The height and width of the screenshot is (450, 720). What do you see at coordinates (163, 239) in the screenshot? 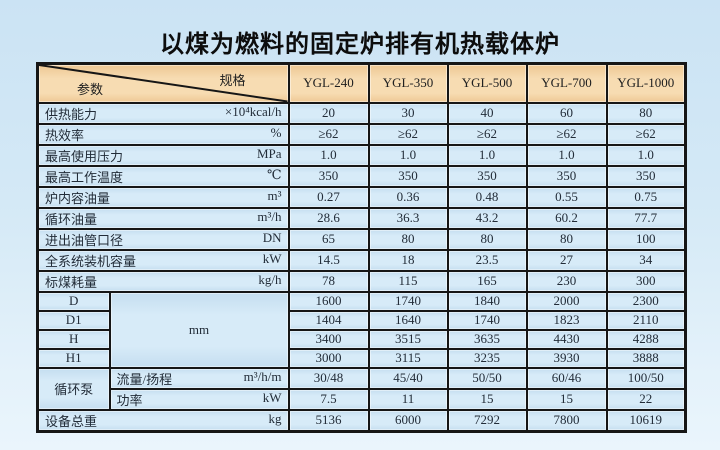
I see `param-cell: 进出油管口径 DN` at bounding box center [163, 239].